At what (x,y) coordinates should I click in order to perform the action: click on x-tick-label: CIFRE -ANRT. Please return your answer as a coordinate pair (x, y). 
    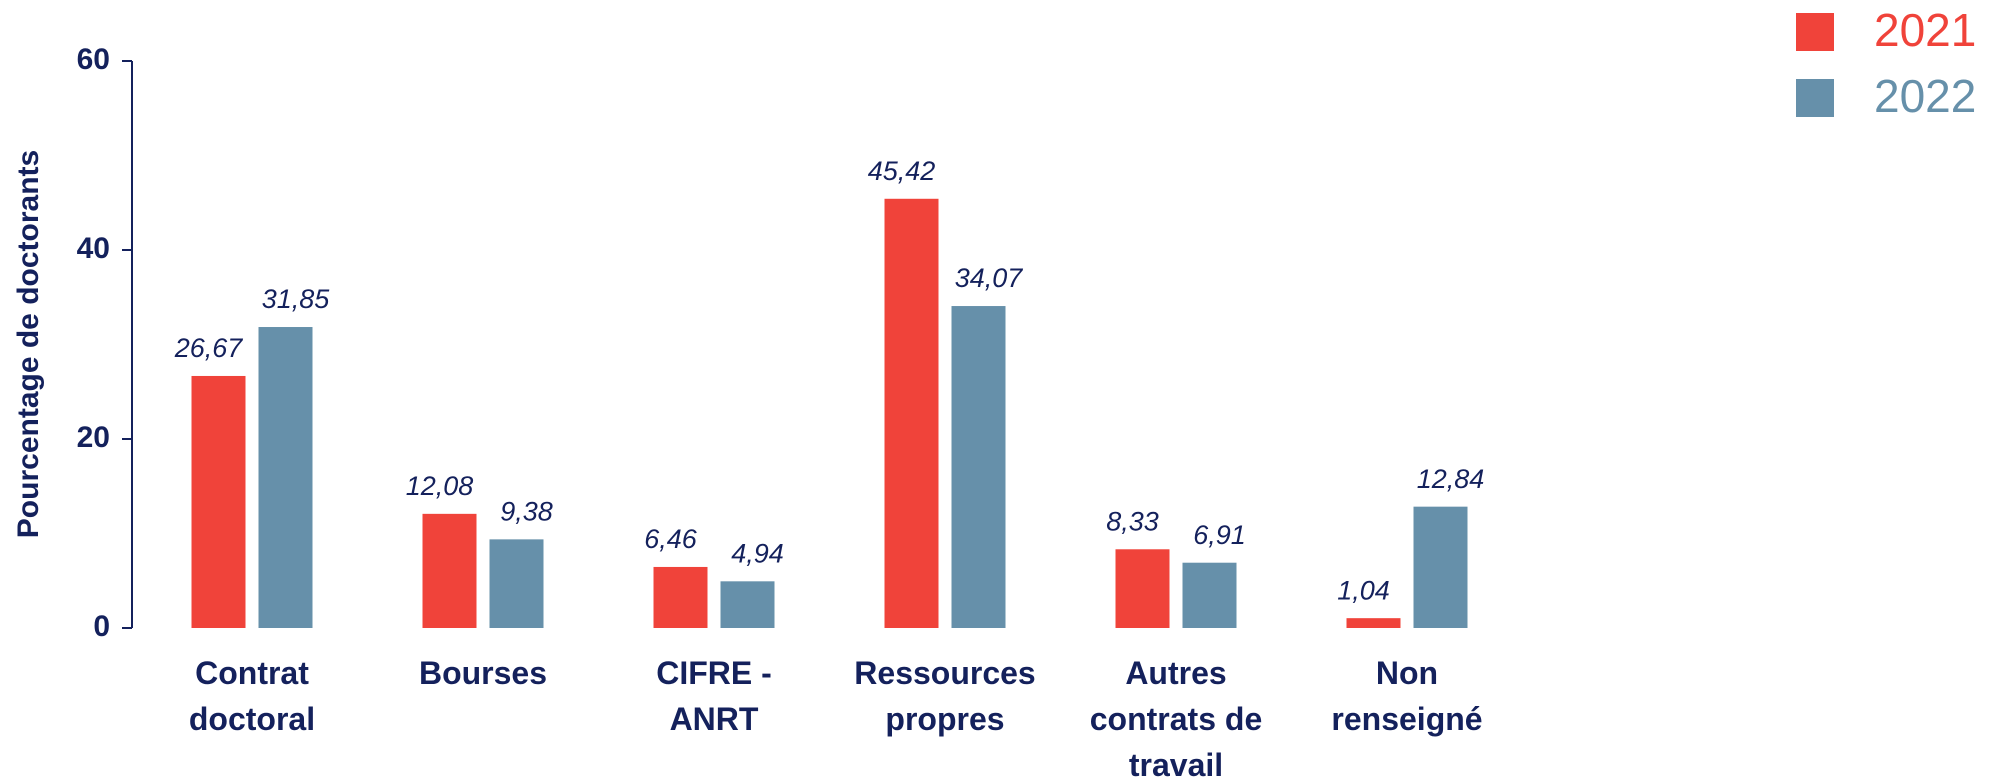
    Looking at the image, I should click on (714, 696).